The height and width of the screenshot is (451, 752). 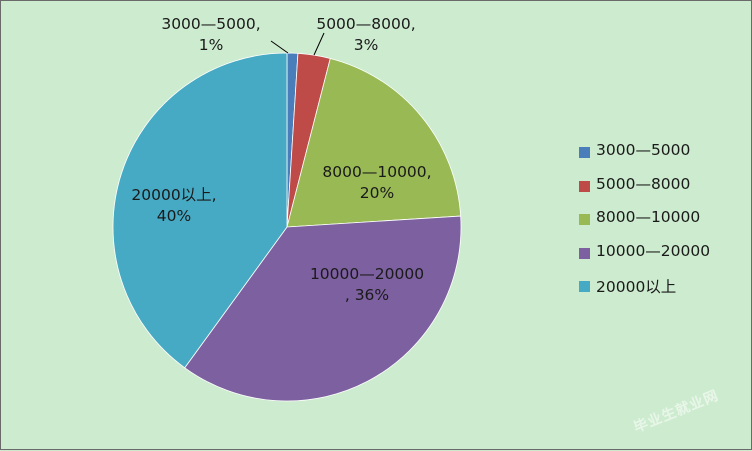 I want to click on legend-item-20000: 20000以上, so click(x=644, y=292).